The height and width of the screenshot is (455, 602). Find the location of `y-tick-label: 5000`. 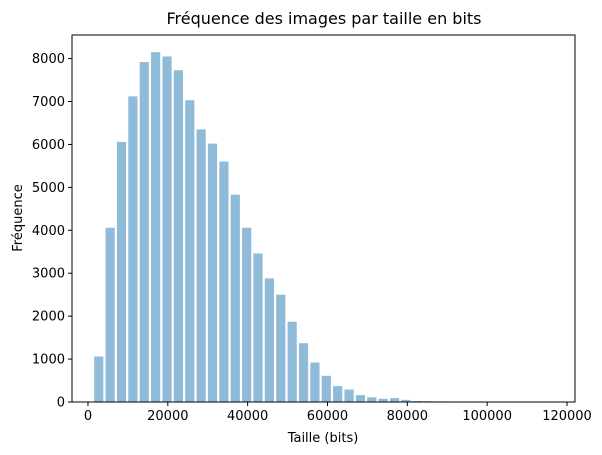

y-tick-label: 5000 is located at coordinates (48, 188).